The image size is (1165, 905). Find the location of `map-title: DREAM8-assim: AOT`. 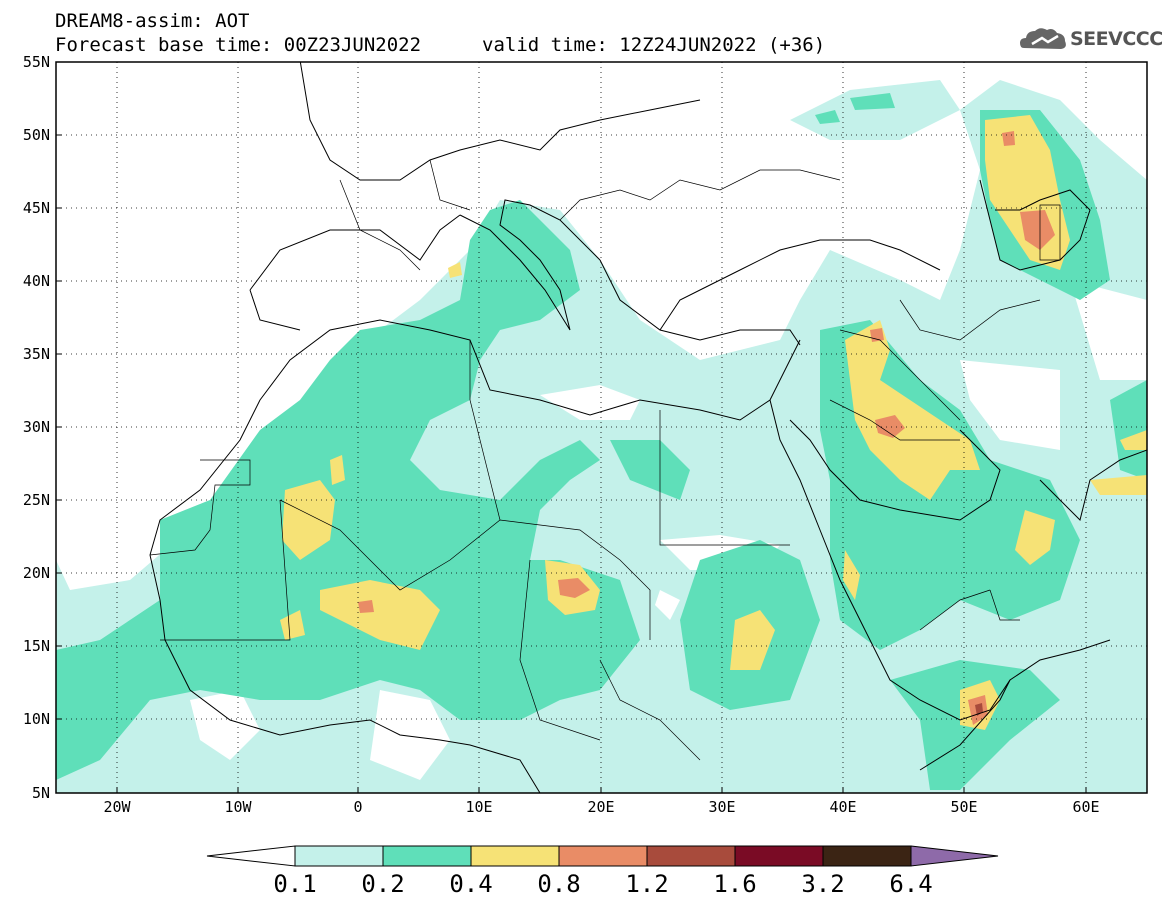

map-title: DREAM8-assim: AOT is located at coordinates (152, 21).